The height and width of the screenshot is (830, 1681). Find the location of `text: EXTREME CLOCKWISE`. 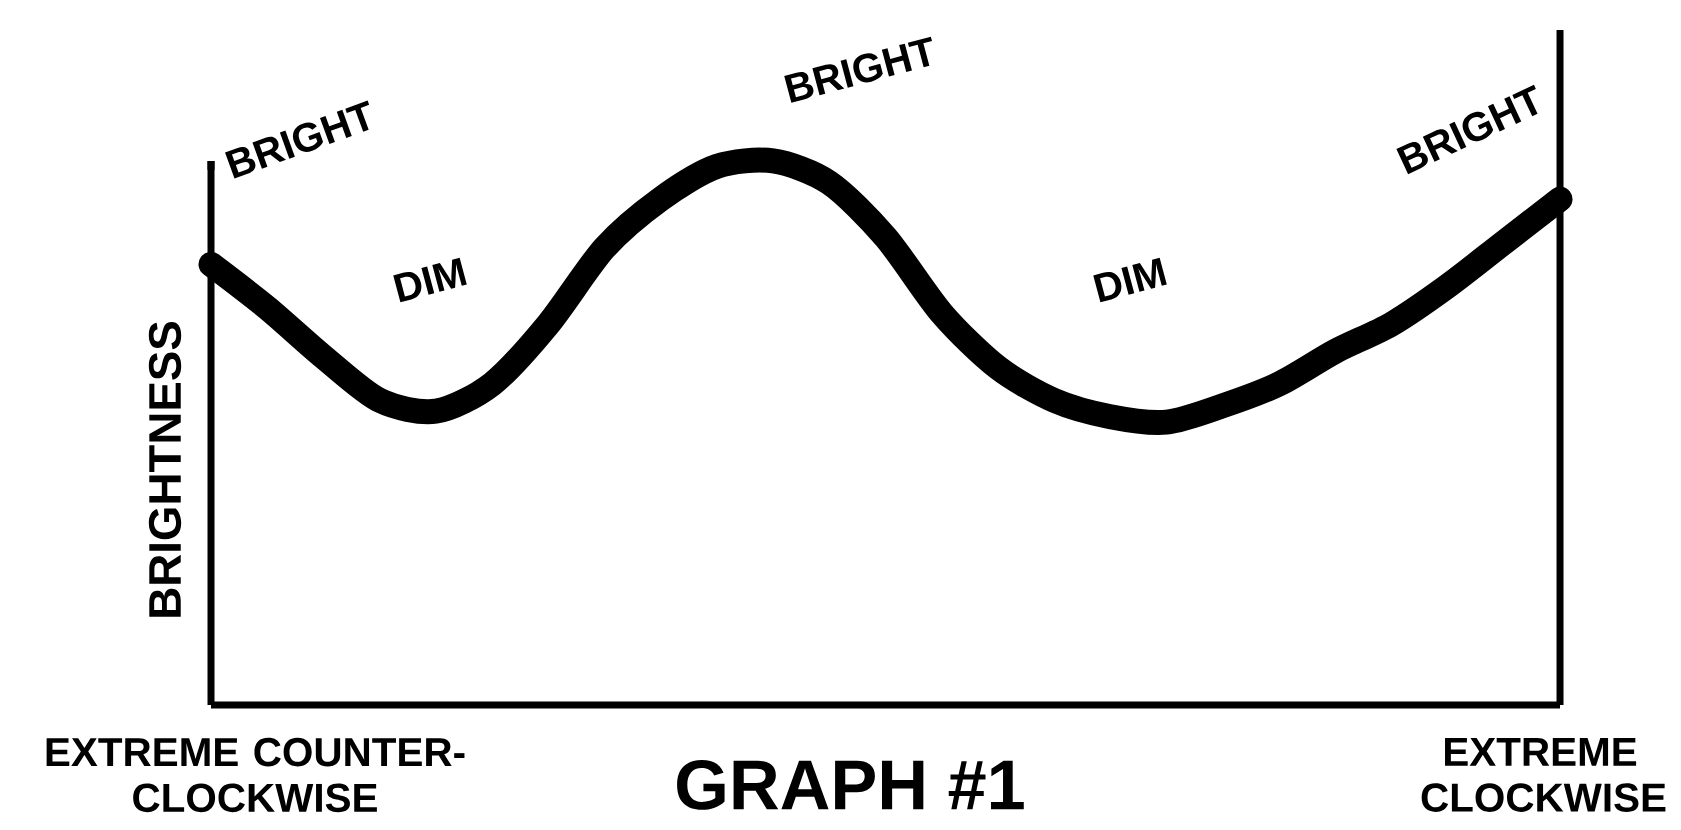

text: EXTREME CLOCKWISE is located at coordinates (1543, 775).